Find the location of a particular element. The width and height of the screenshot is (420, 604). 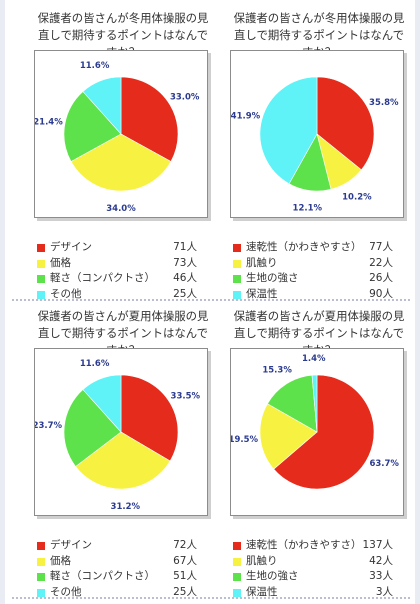

legend-count: 73人 is located at coordinates (185, 262).